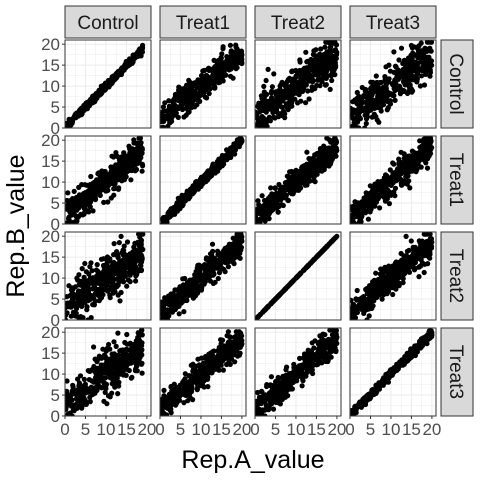 The width and height of the screenshot is (480, 480). What do you see at coordinates (108, 22) in the screenshot?
I see `strip-background` at bounding box center [108, 22].